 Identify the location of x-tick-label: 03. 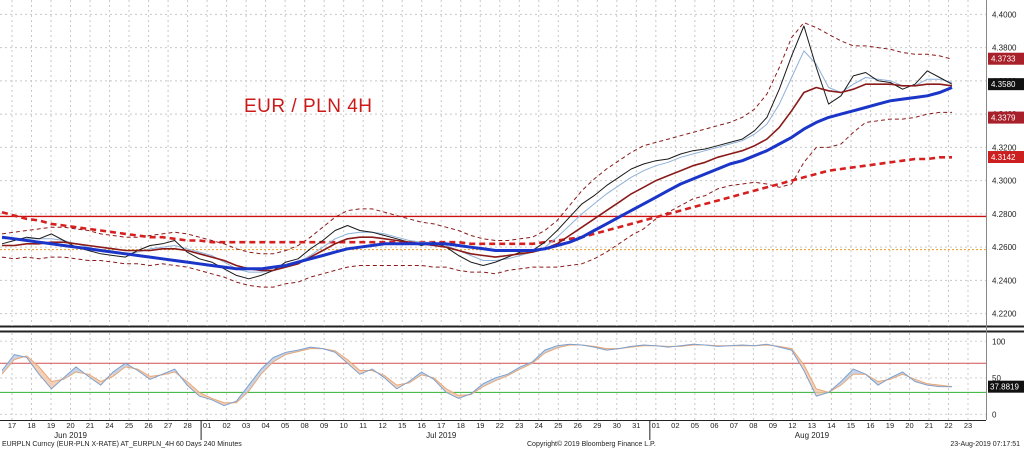
(246, 425).